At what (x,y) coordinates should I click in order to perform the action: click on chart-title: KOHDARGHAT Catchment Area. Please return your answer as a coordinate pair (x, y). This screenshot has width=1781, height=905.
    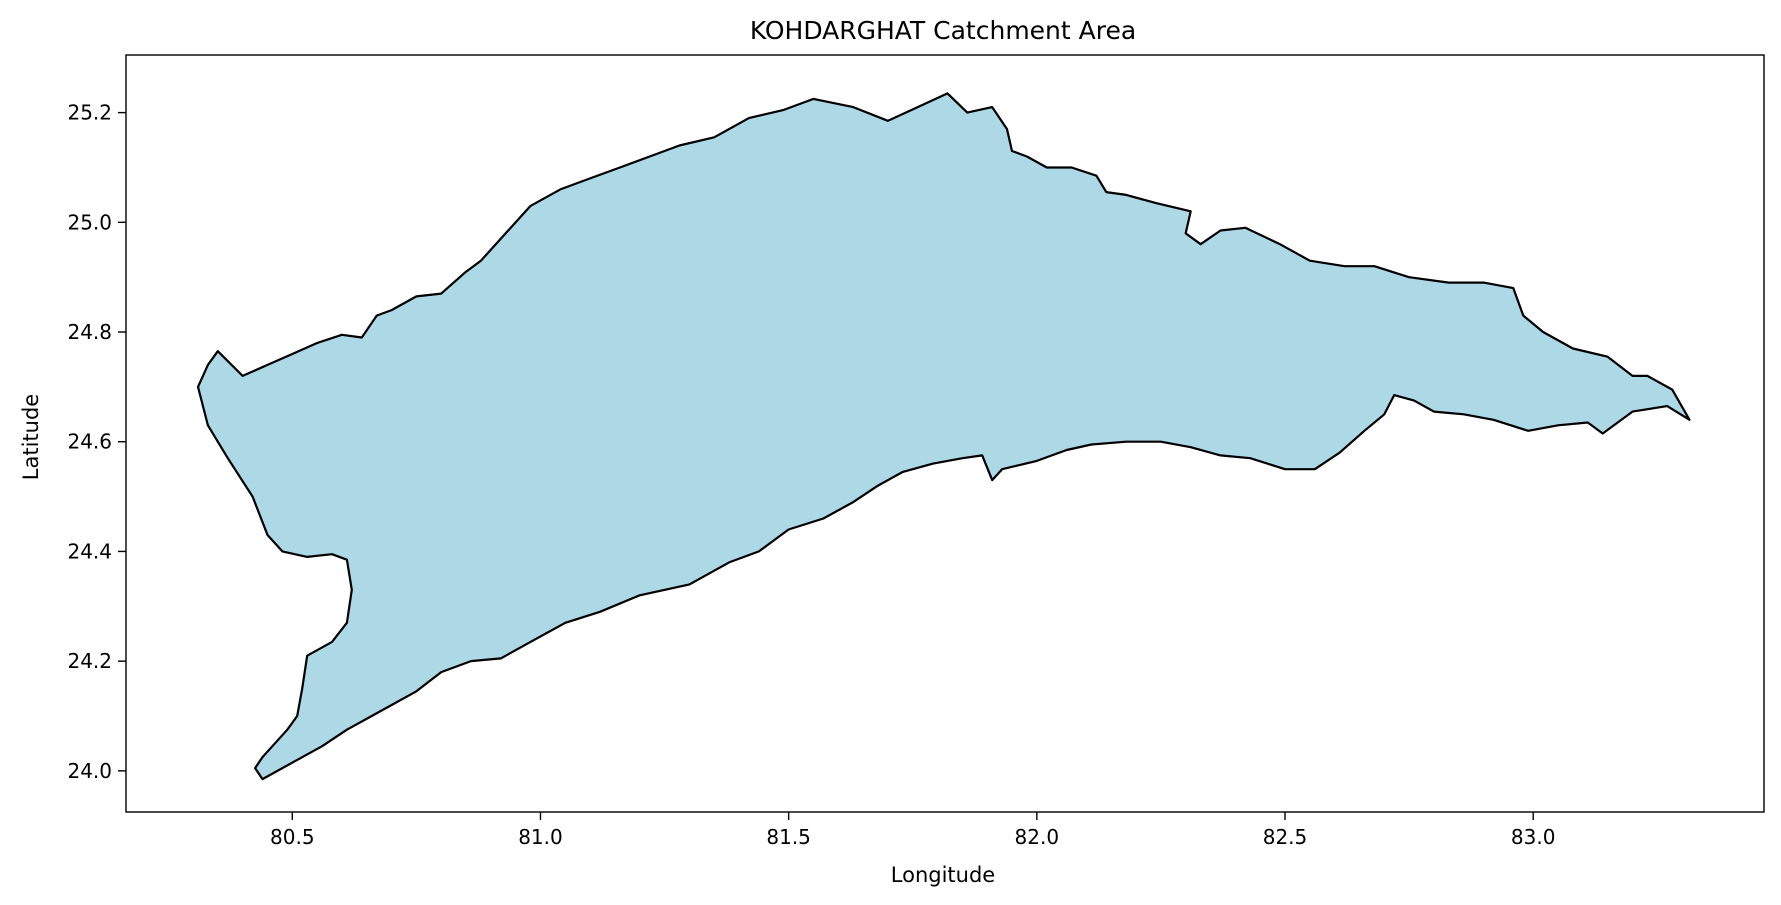
    Looking at the image, I should click on (943, 30).